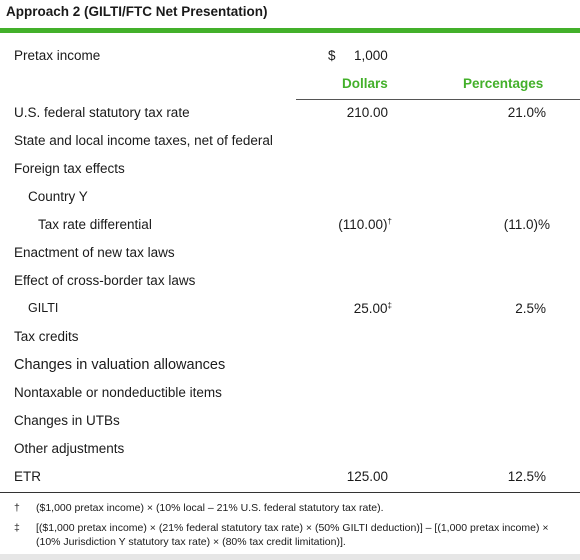 The image size is (580, 560). I want to click on row-label: Nontaxable or nondeductible items, so click(118, 392).